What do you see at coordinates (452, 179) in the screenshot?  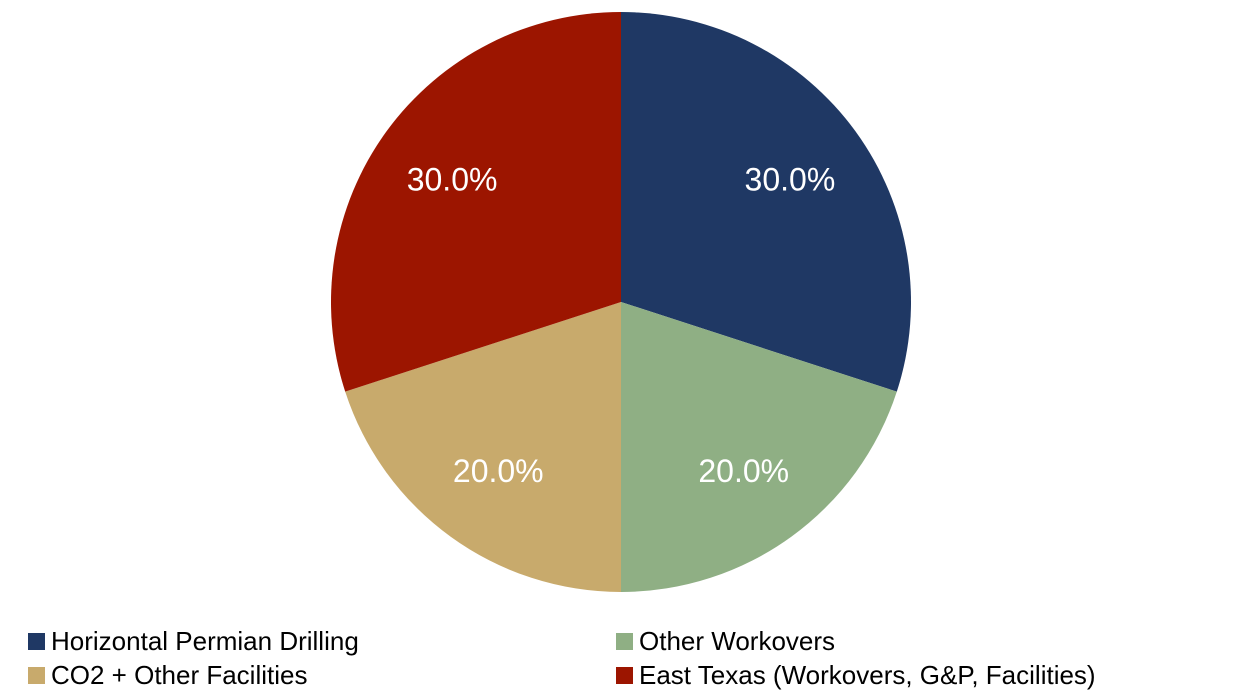 I see `data-label-3: 30.0%` at bounding box center [452, 179].